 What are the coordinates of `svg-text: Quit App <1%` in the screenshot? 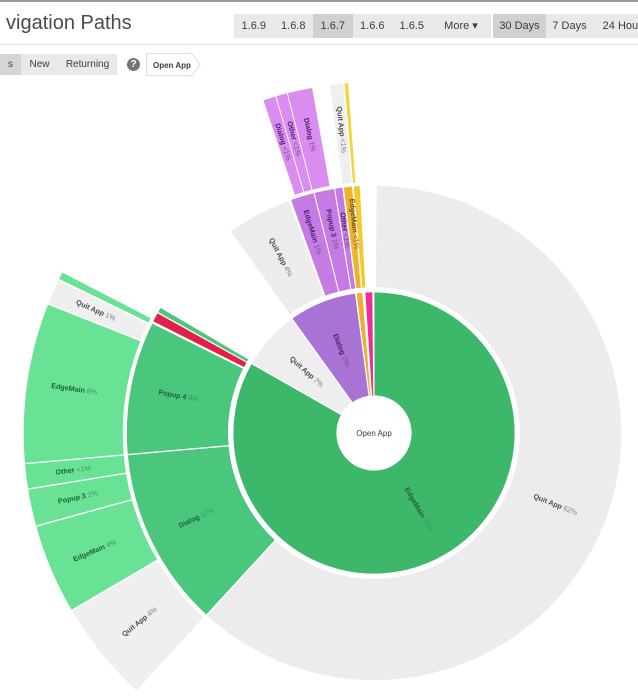 It's located at (342, 130).